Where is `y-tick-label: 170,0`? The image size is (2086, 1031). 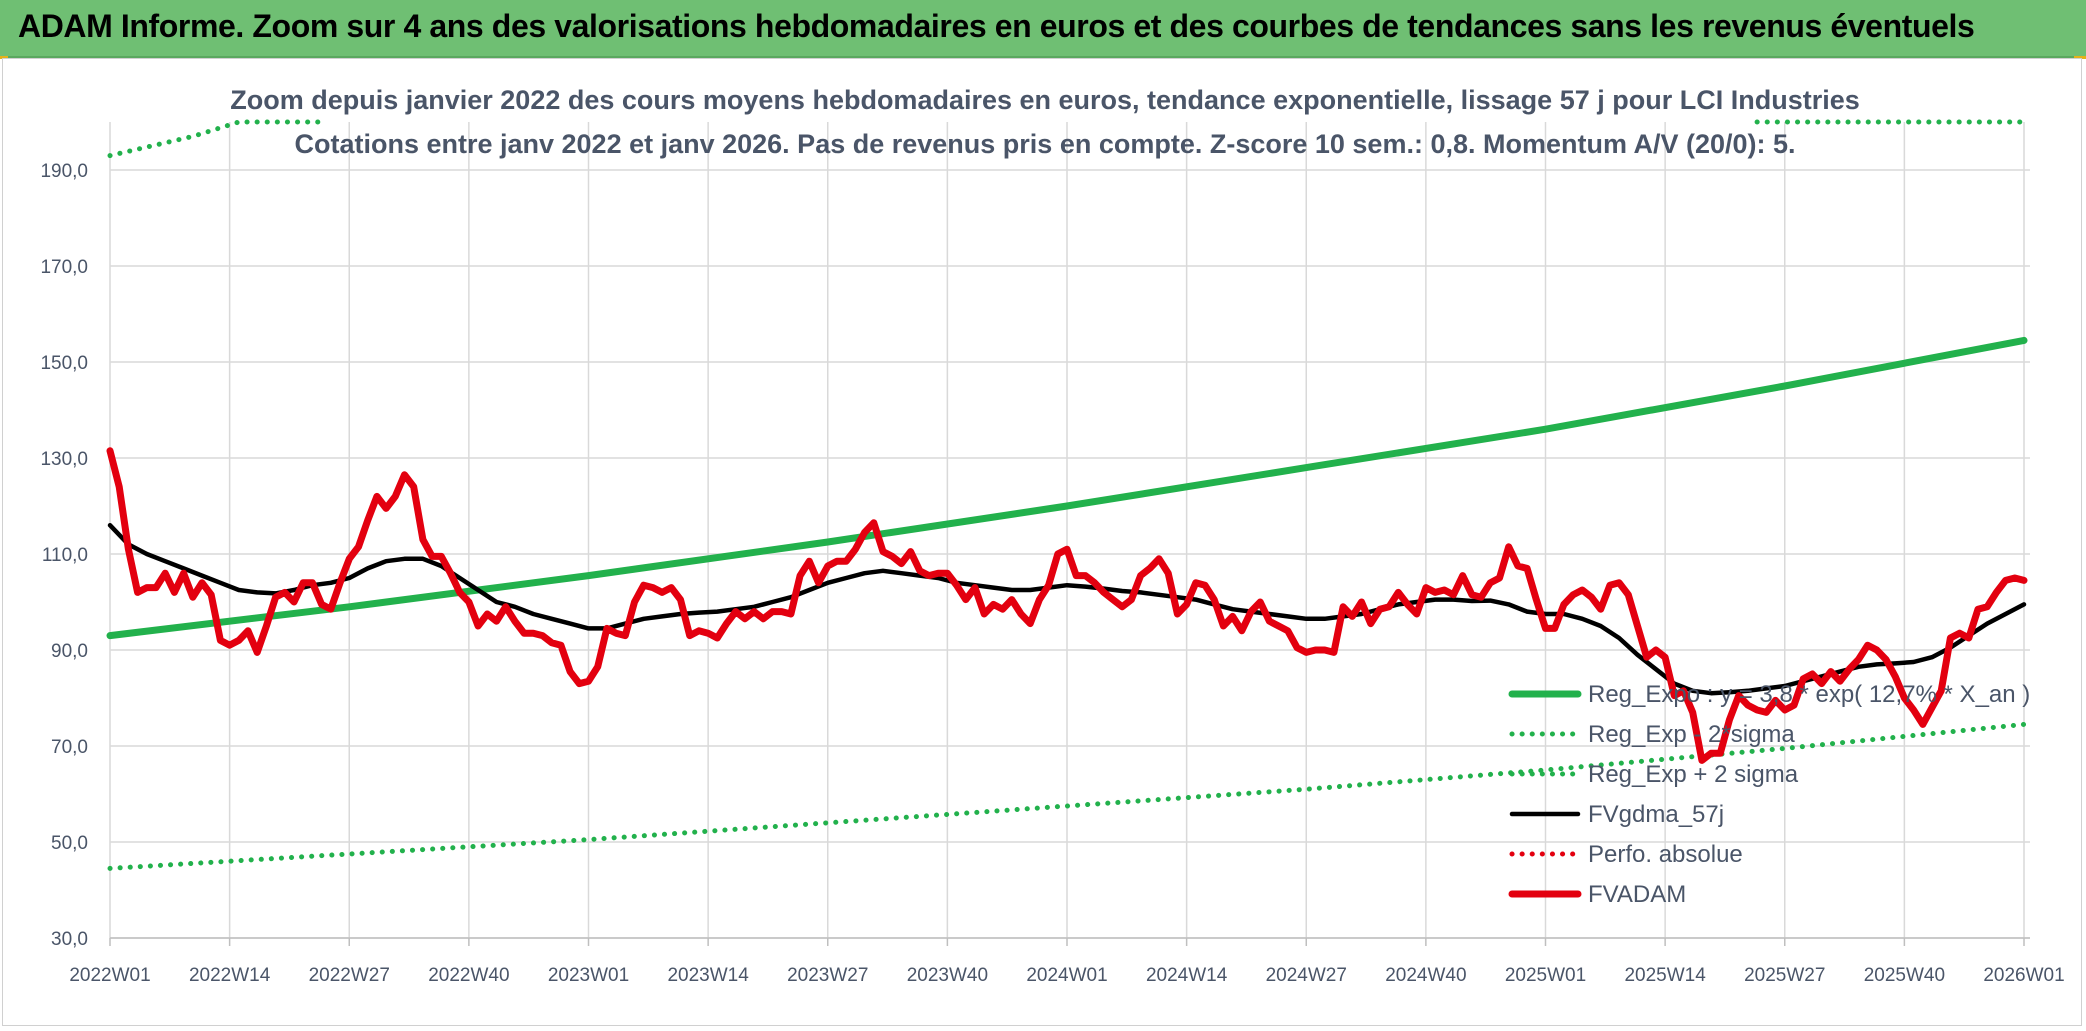 y-tick-label: 170,0 is located at coordinates (64, 267).